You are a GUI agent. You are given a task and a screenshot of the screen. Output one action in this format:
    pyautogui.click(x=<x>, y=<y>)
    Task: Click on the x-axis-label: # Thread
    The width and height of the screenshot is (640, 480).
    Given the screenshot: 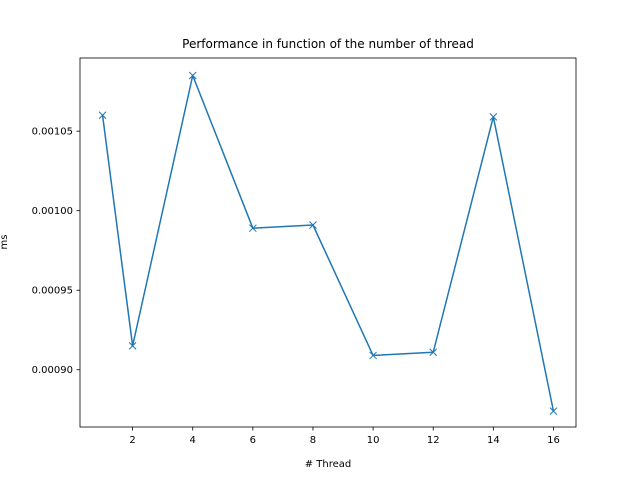 What is the action you would take?
    pyautogui.click(x=328, y=464)
    